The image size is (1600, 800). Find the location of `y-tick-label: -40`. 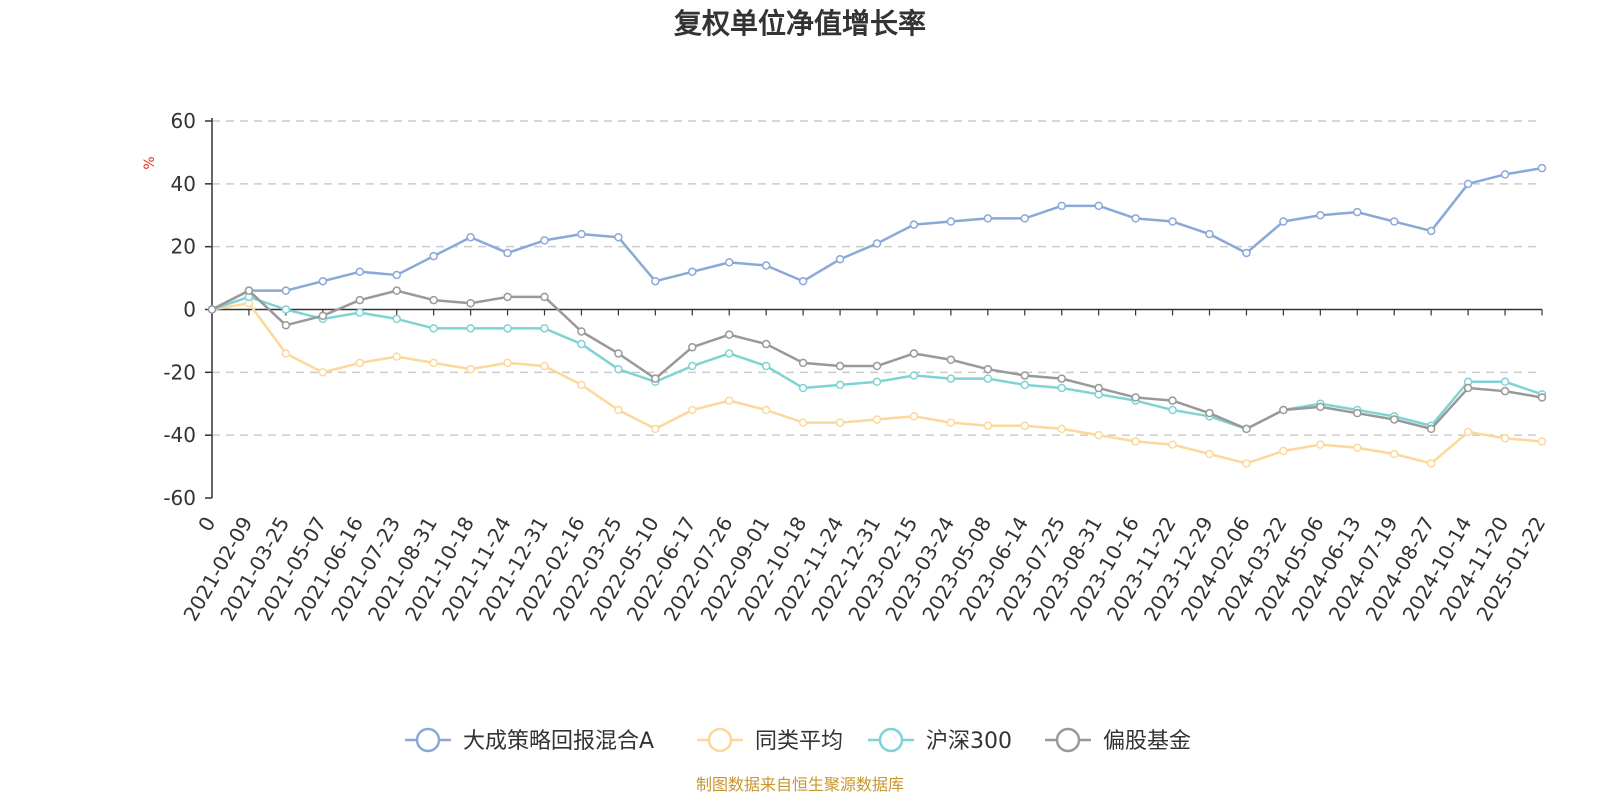

y-tick-label: -40 is located at coordinates (179, 435).